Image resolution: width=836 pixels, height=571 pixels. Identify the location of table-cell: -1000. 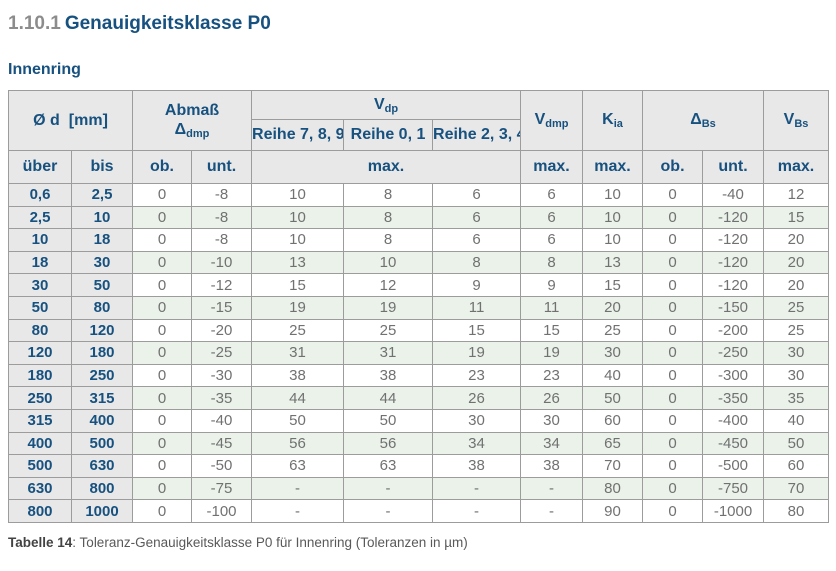
(733, 511).